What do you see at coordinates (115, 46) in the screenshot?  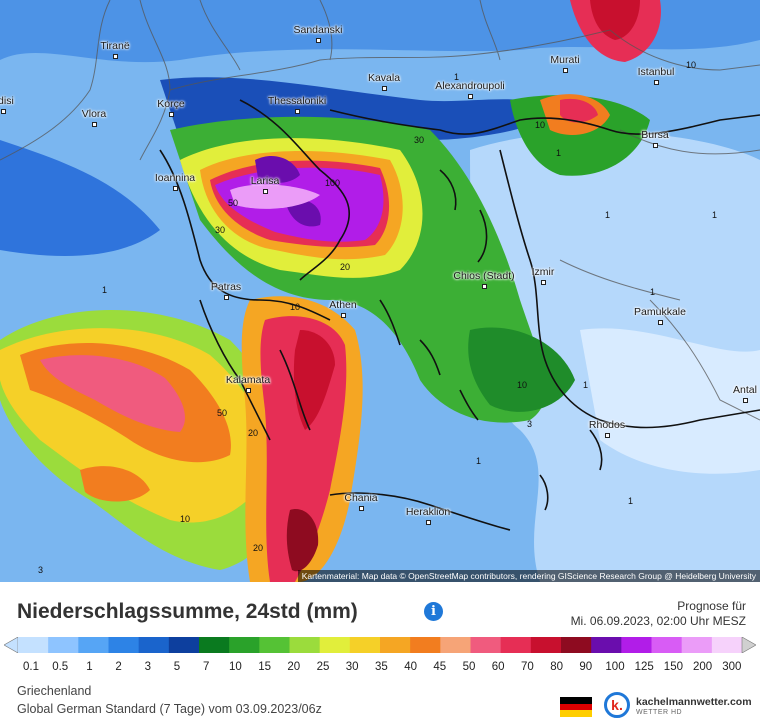 I see `city-label: Tiranë` at bounding box center [115, 46].